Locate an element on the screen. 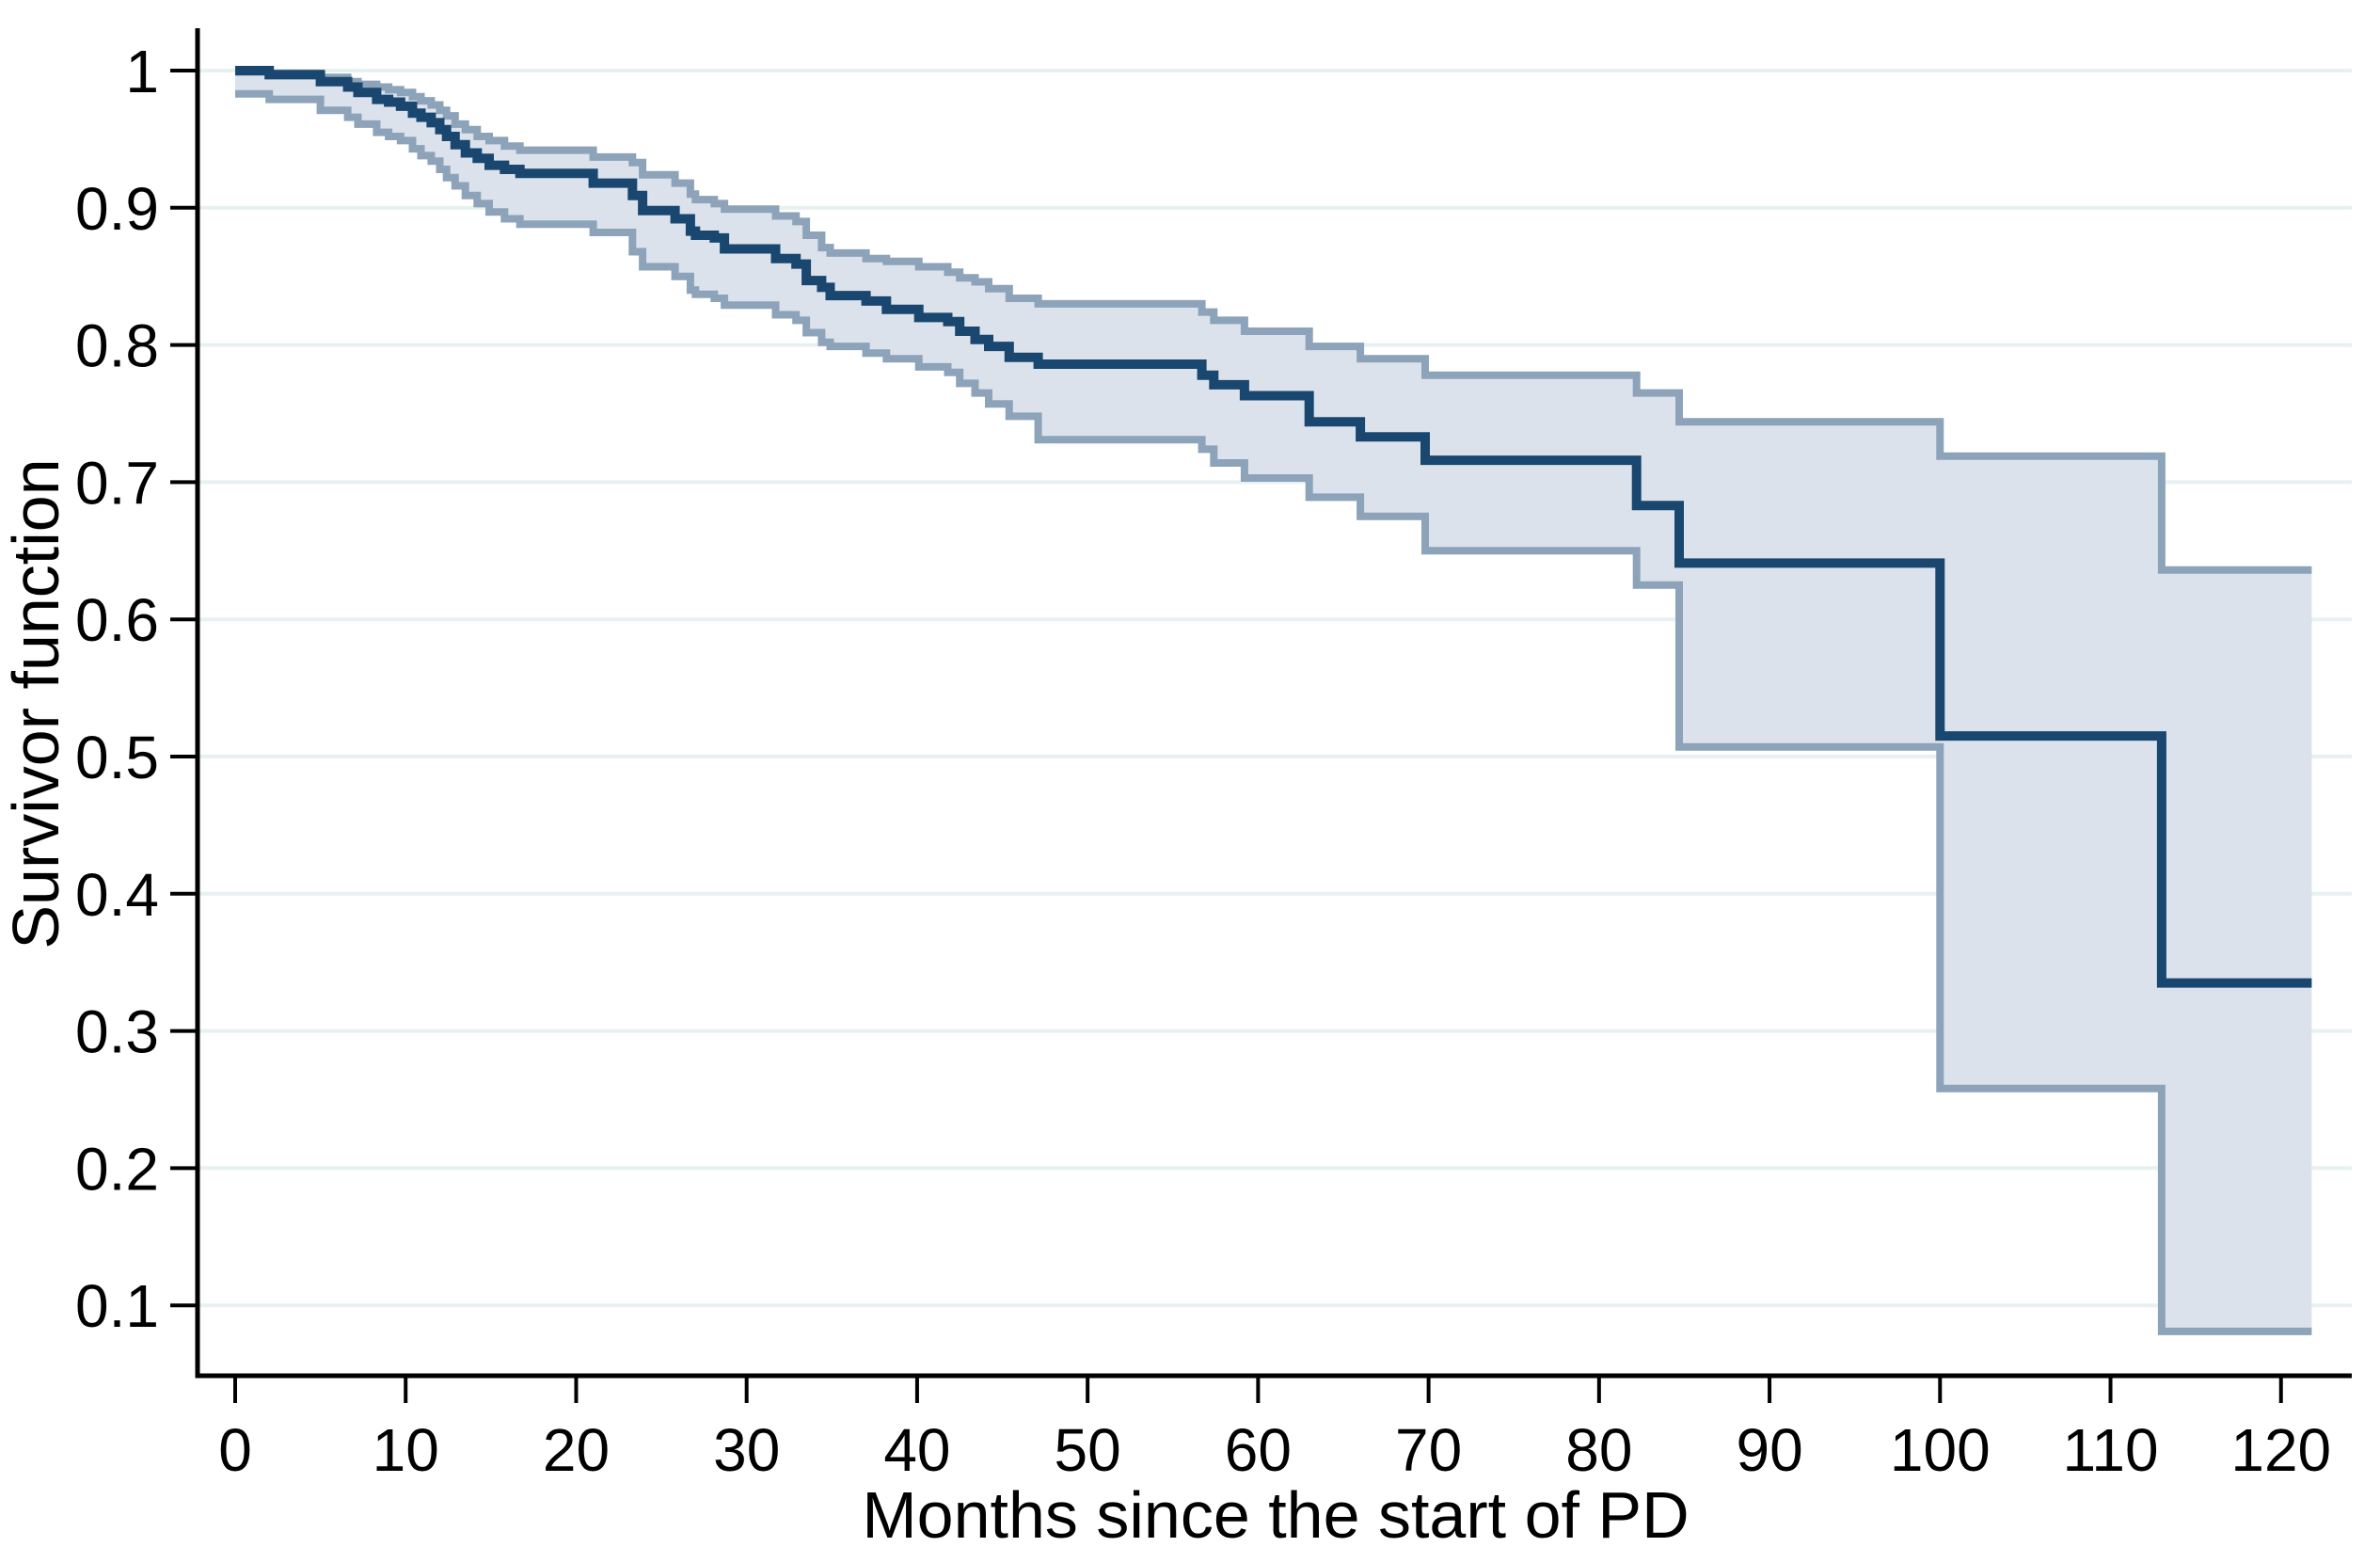 The image size is (2380, 1563). y-tick-label: 0.4 is located at coordinates (117, 895).